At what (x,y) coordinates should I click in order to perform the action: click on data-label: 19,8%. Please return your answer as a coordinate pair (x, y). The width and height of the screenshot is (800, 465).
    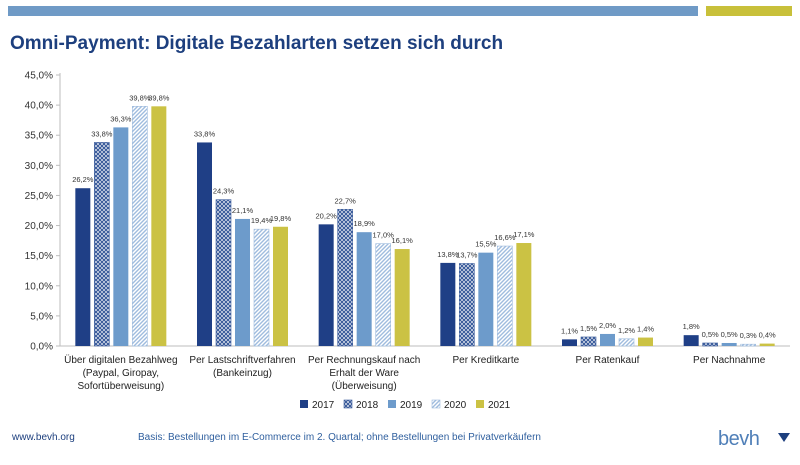
    Looking at the image, I should click on (281, 218).